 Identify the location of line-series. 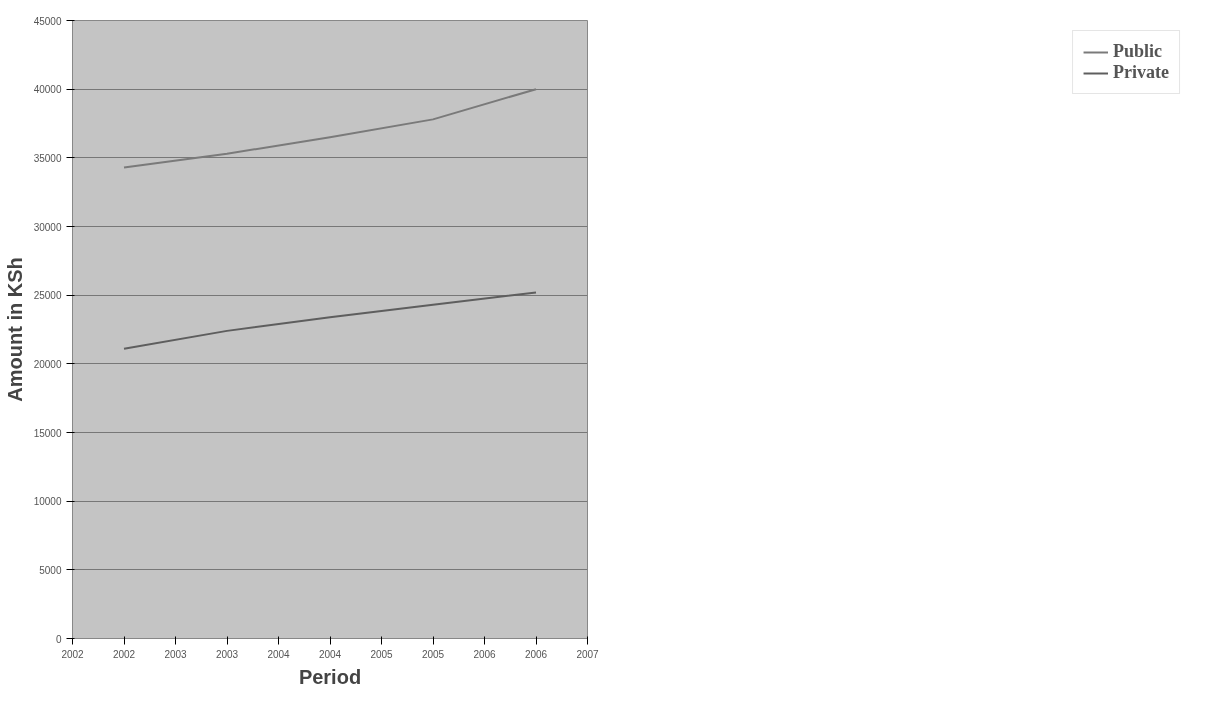
(330, 320).